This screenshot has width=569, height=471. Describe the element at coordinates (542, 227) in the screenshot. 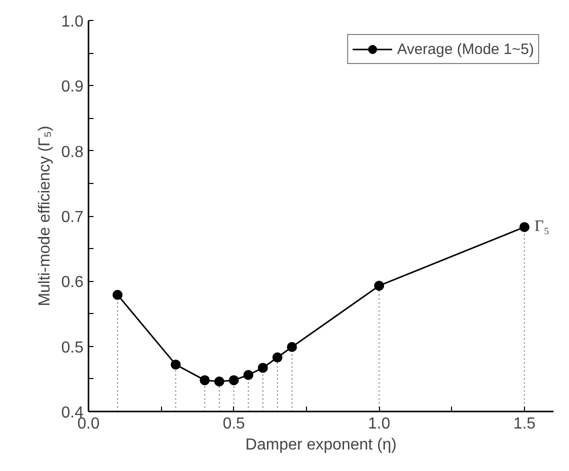

I see `annotation: Γ₅` at that location.